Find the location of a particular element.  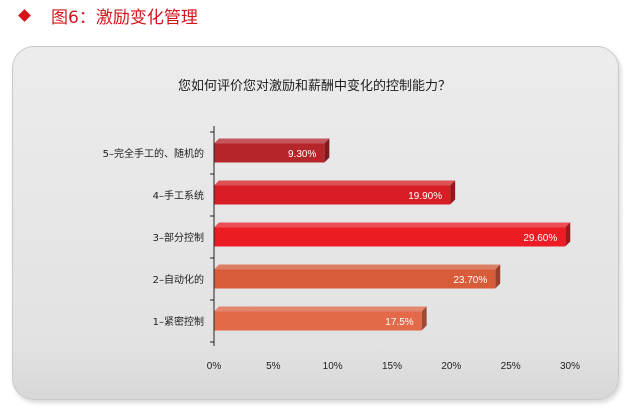

category-label: 5–完全手工的、随机的 is located at coordinates (153, 153).